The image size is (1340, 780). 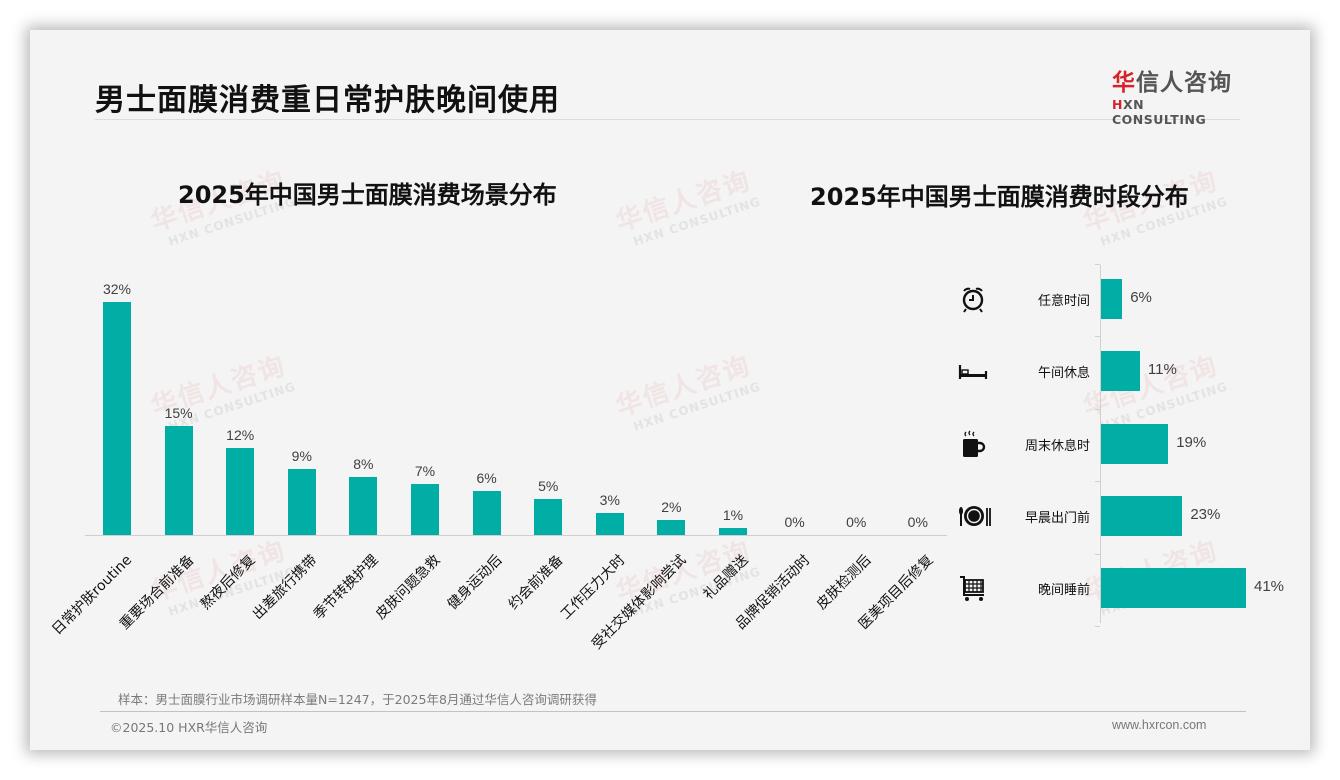 What do you see at coordinates (671, 507) in the screenshot?
I see `bar-value-label: 2%` at bounding box center [671, 507].